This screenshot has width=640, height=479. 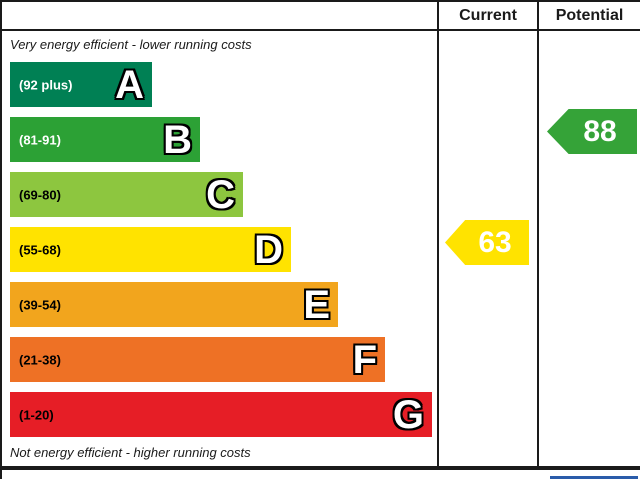 What do you see at coordinates (320, 30) in the screenshot?
I see `header-divider` at bounding box center [320, 30].